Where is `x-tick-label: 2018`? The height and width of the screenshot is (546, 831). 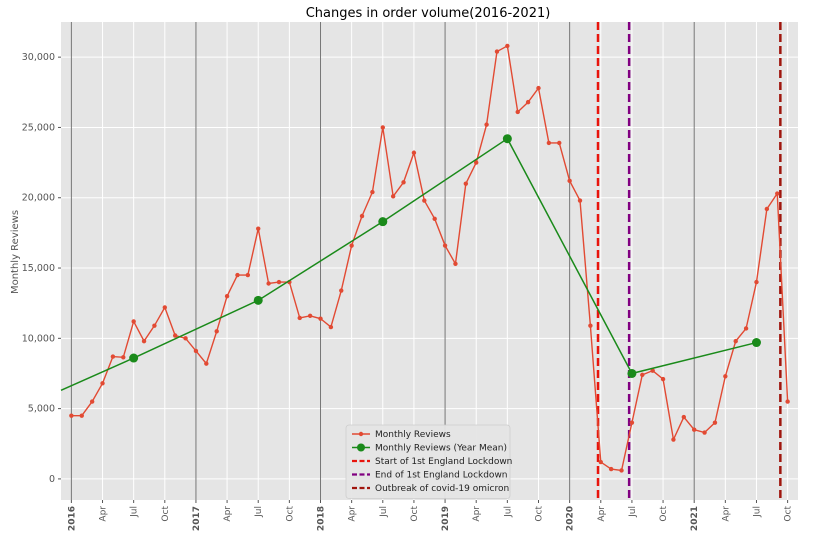 x-tick-label: 2018 is located at coordinates (322, 518).